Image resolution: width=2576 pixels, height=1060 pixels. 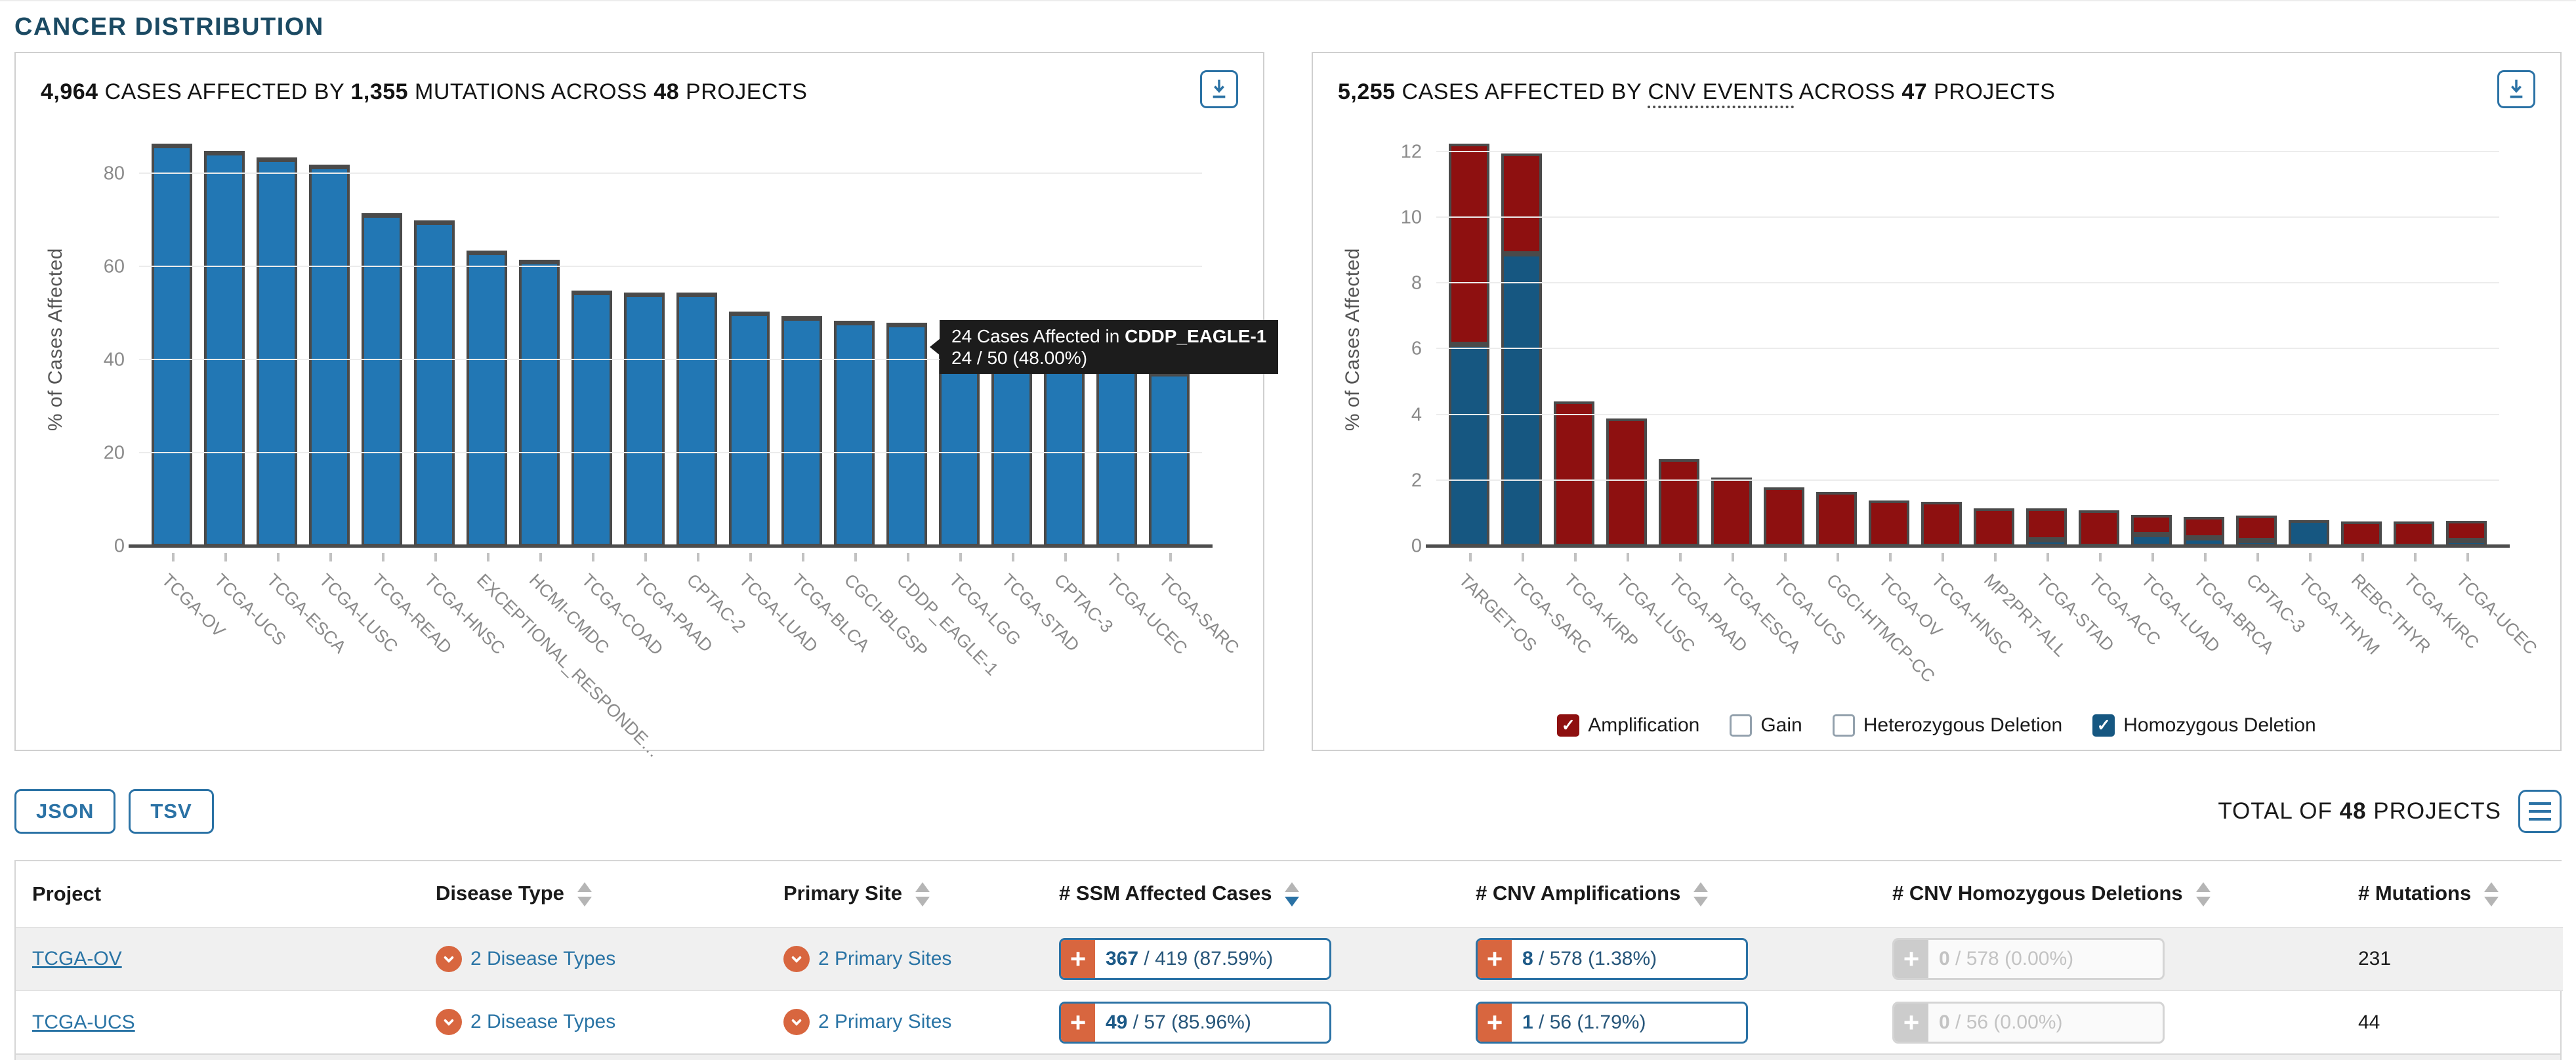 What do you see at coordinates (2336, 396) in the screenshot?
I see `bar-TCGA-THYM: TCGA-THYM` at bounding box center [2336, 396].